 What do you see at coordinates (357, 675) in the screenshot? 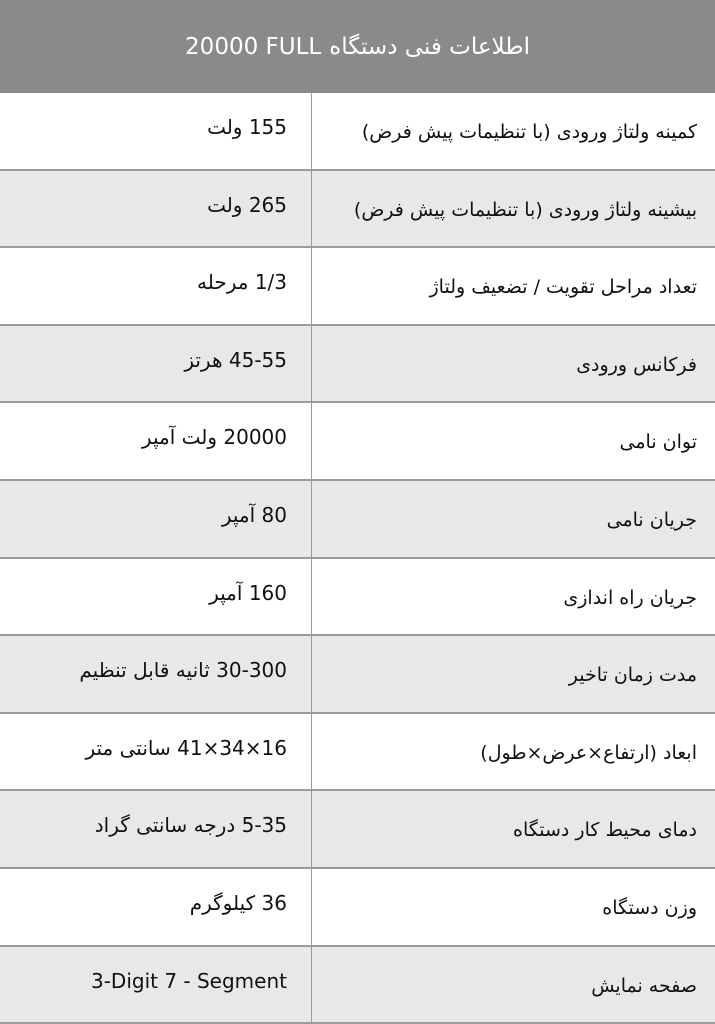
I see `table-row: 30-300 ثانیه قابل تنظیم مدت زمان تاخیر` at bounding box center [357, 675].